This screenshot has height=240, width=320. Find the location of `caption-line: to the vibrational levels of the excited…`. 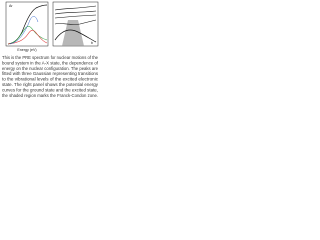

caption-line: to the vibrational levels of the excited… is located at coordinates (50, 79).